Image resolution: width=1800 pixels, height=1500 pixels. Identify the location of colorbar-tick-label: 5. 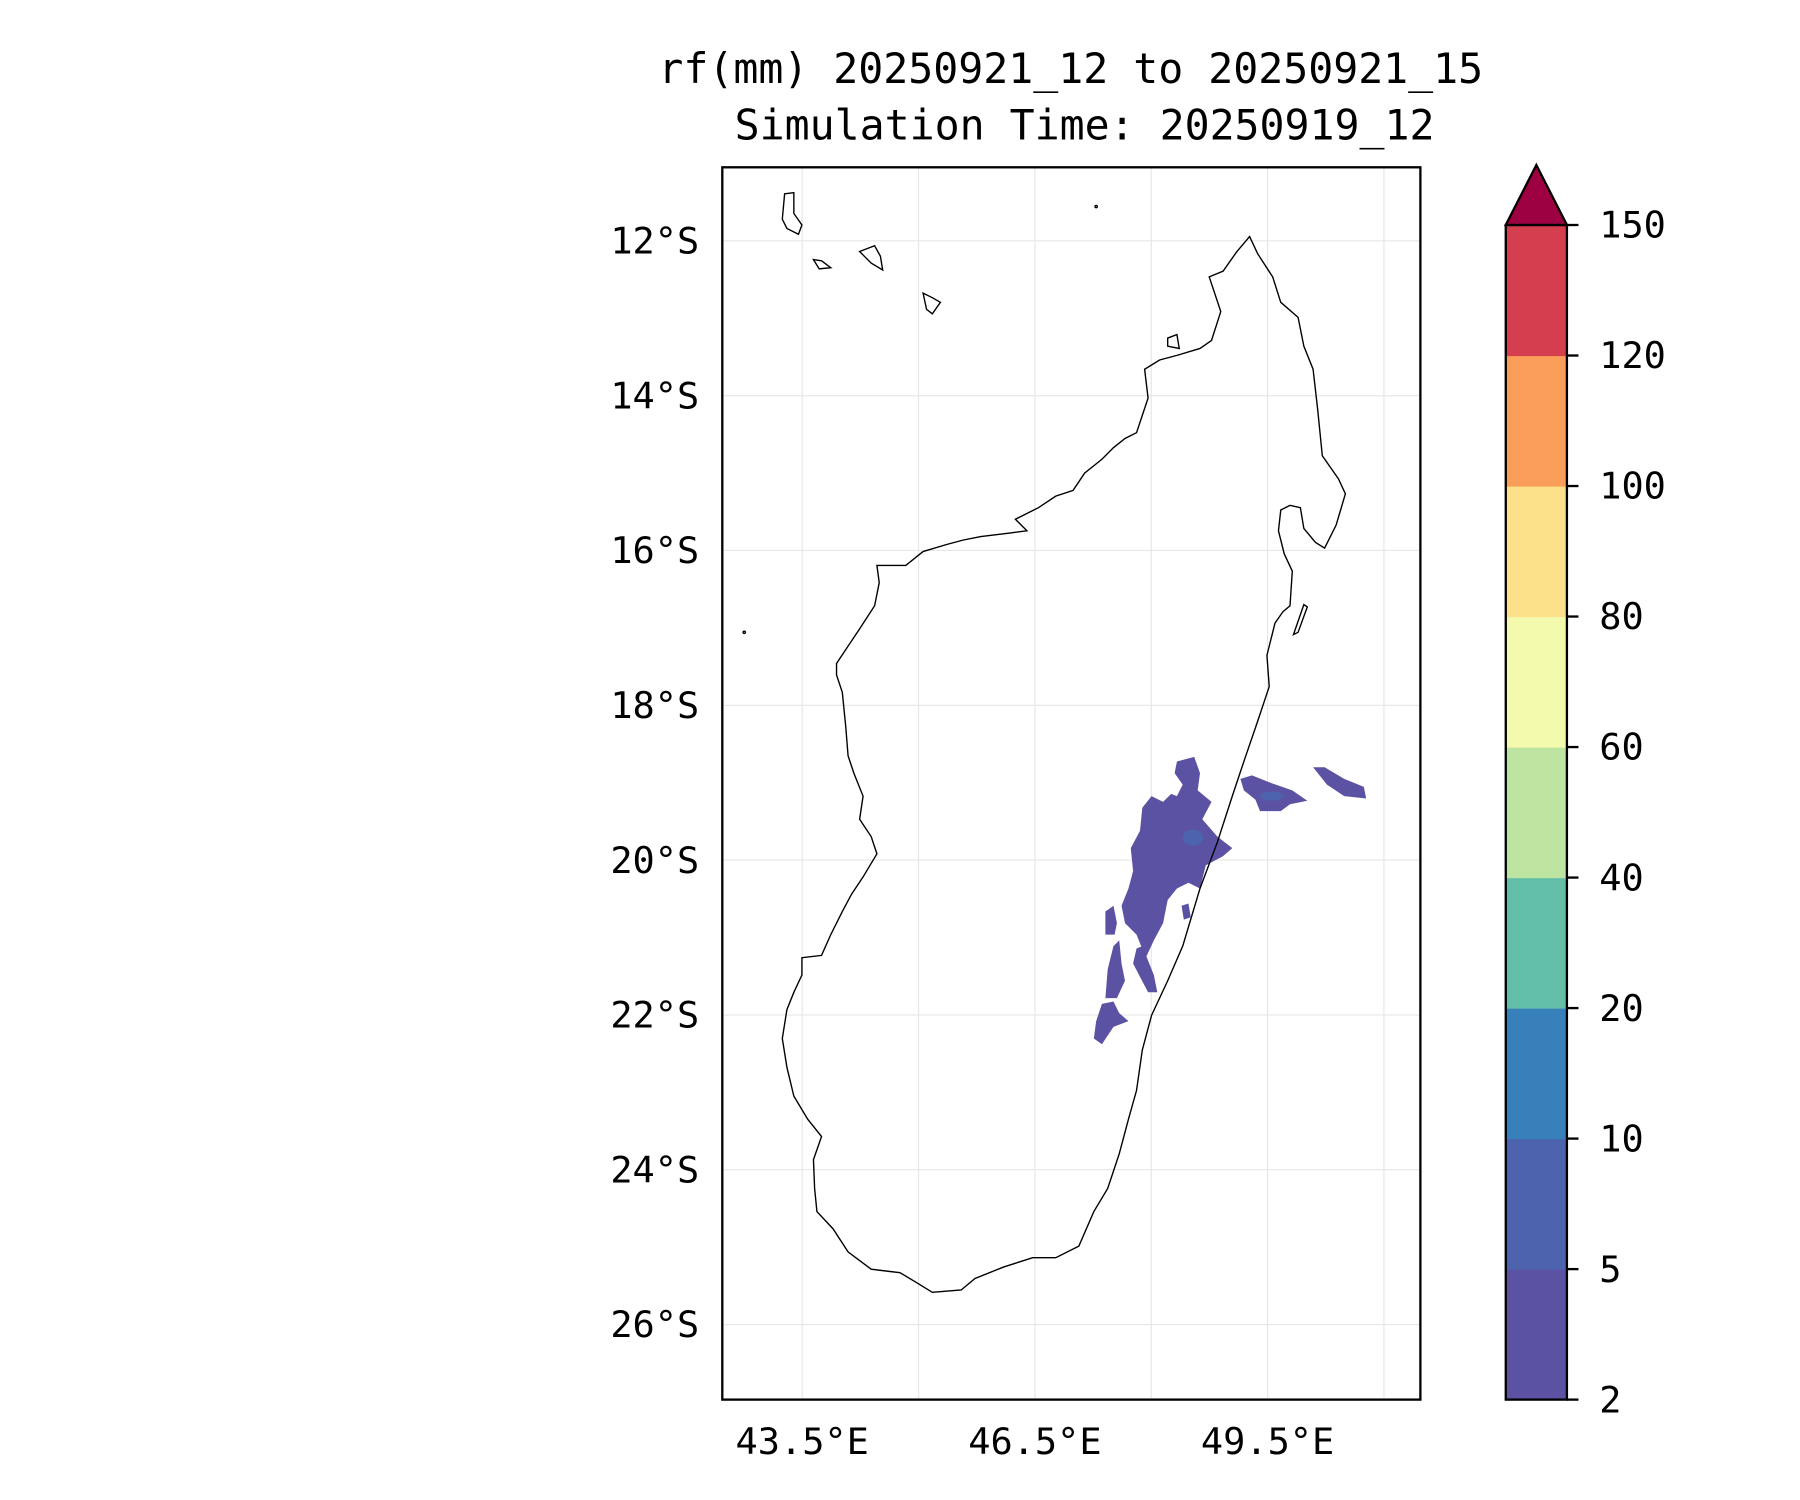
(1610, 1269).